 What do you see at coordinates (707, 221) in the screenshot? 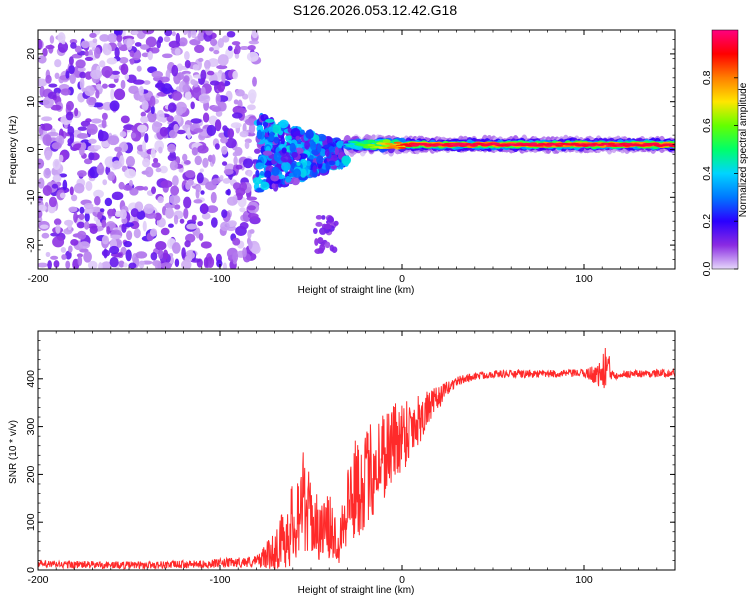
I see `colorbar-tick-label: 0.2` at bounding box center [707, 221].